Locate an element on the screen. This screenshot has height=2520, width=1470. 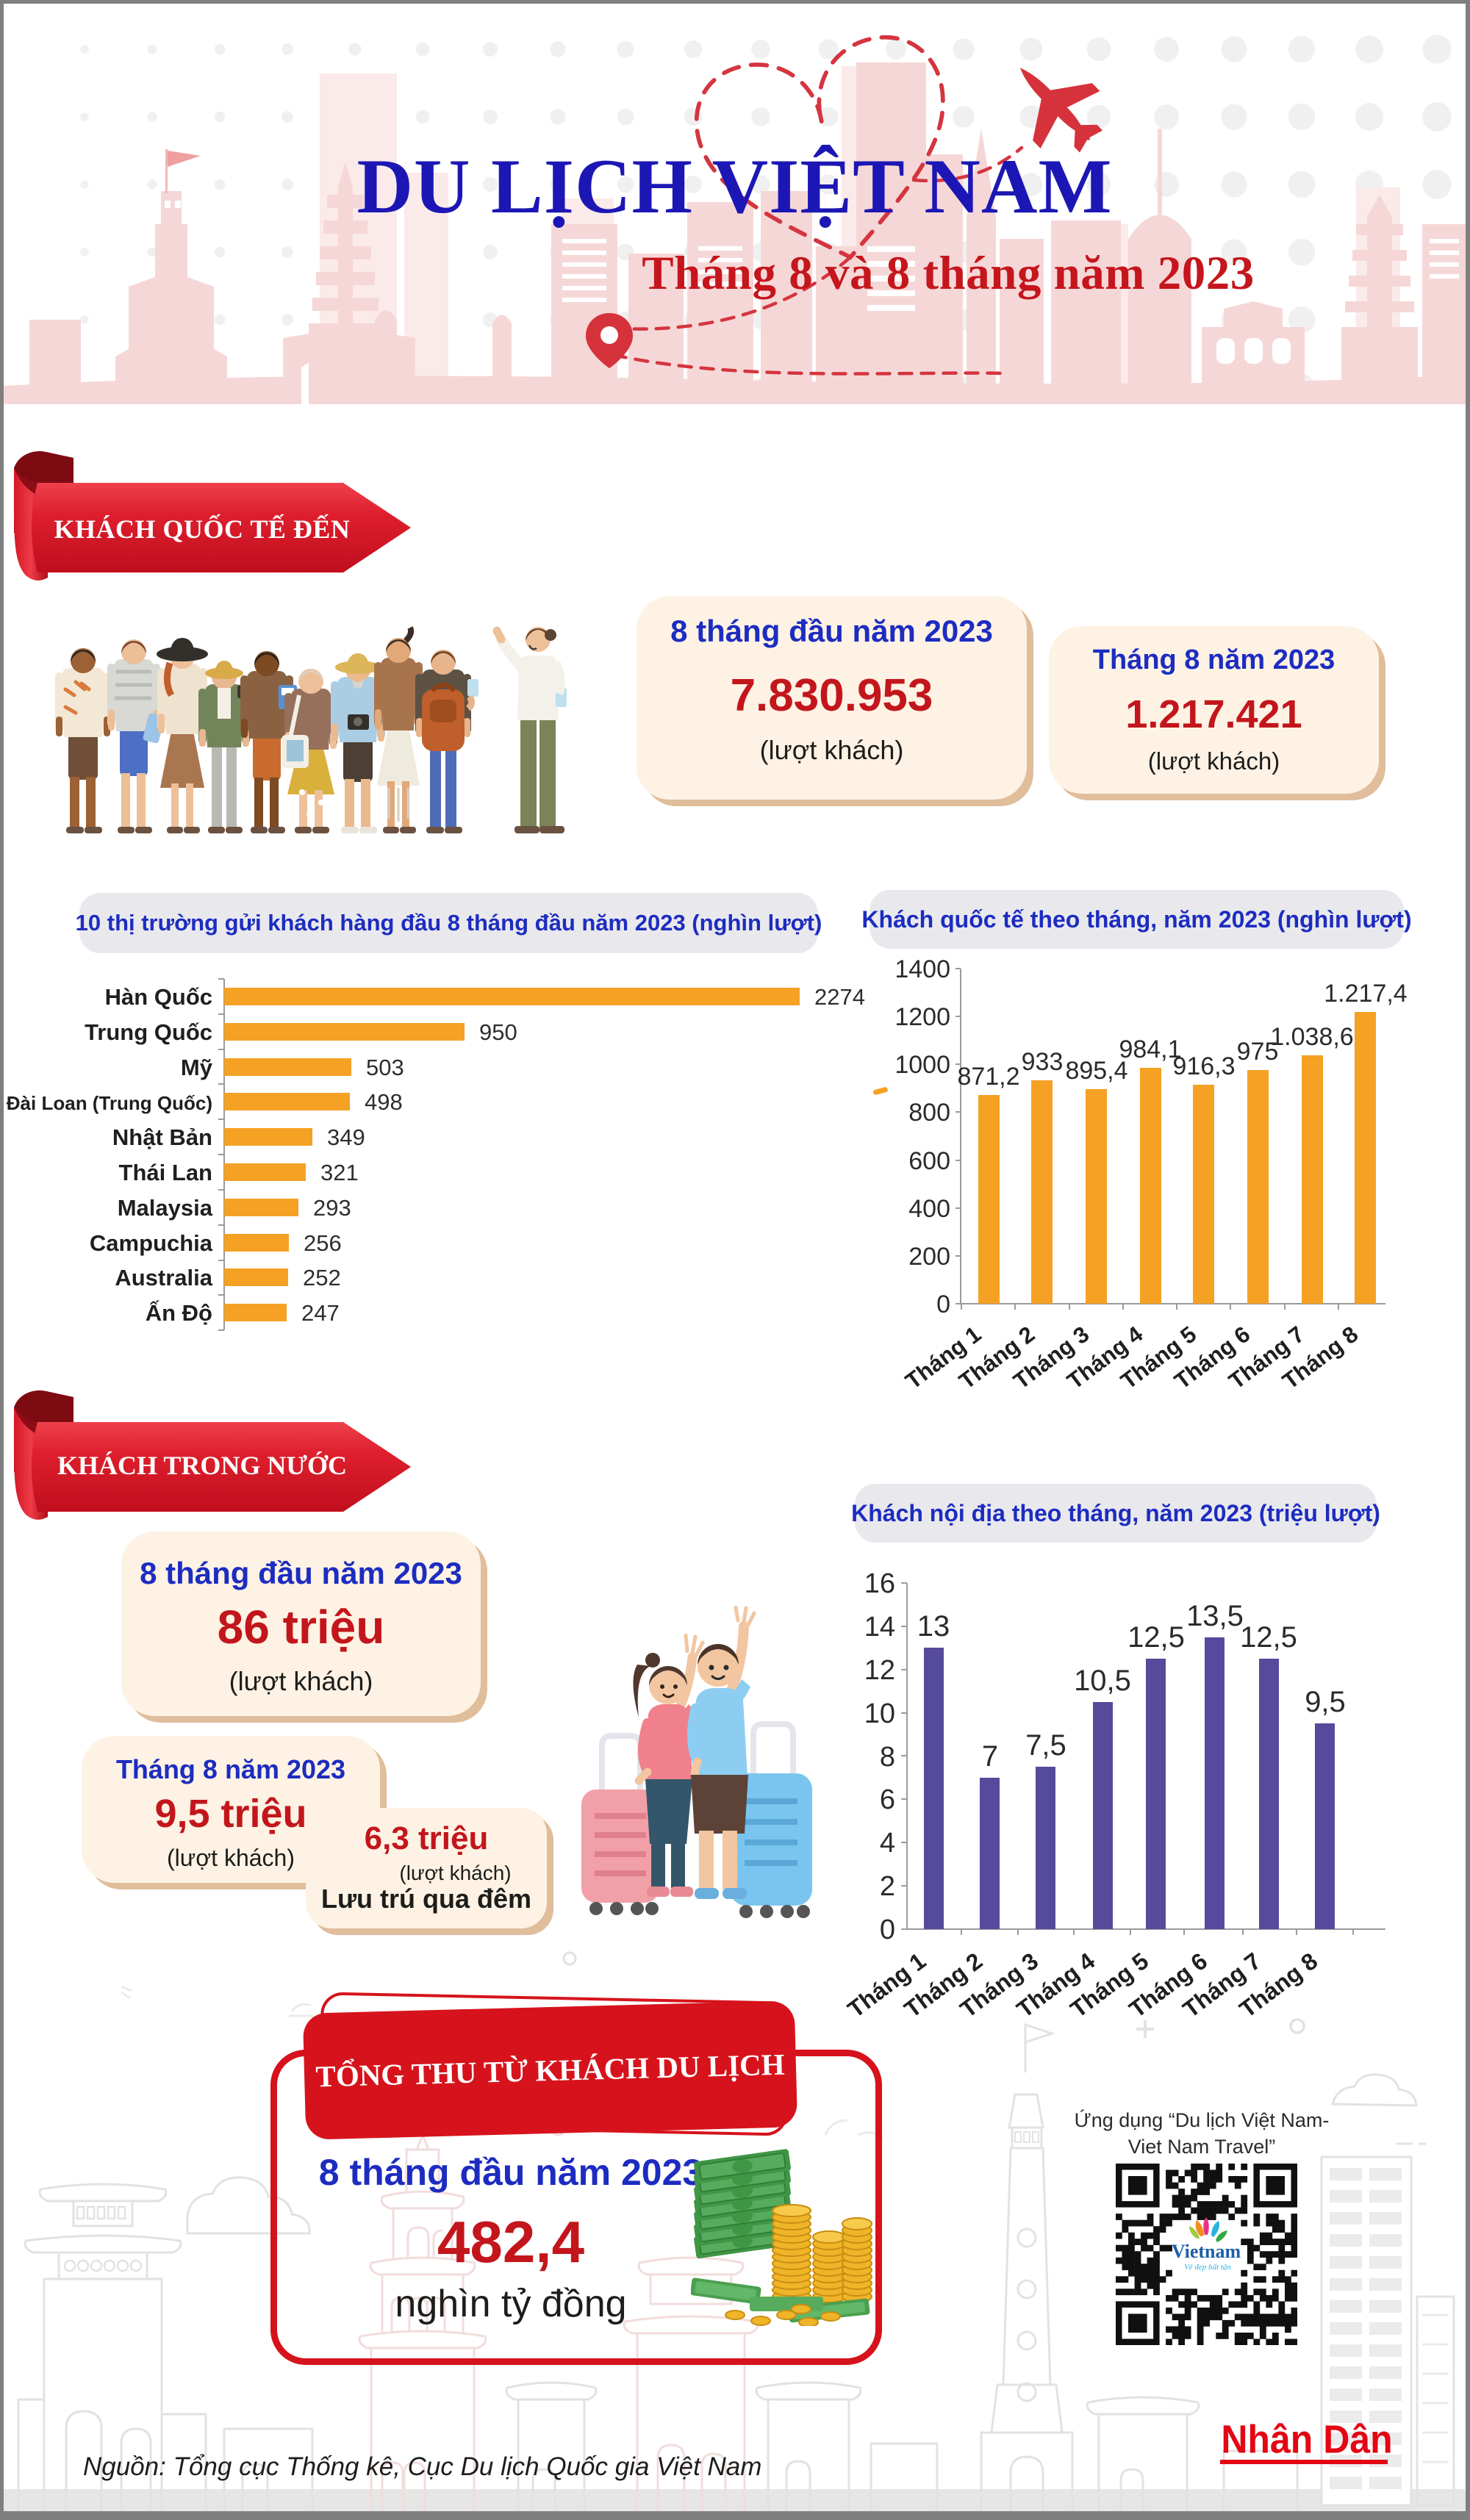
svg-text: Campuchia is located at coordinates (151, 1243).